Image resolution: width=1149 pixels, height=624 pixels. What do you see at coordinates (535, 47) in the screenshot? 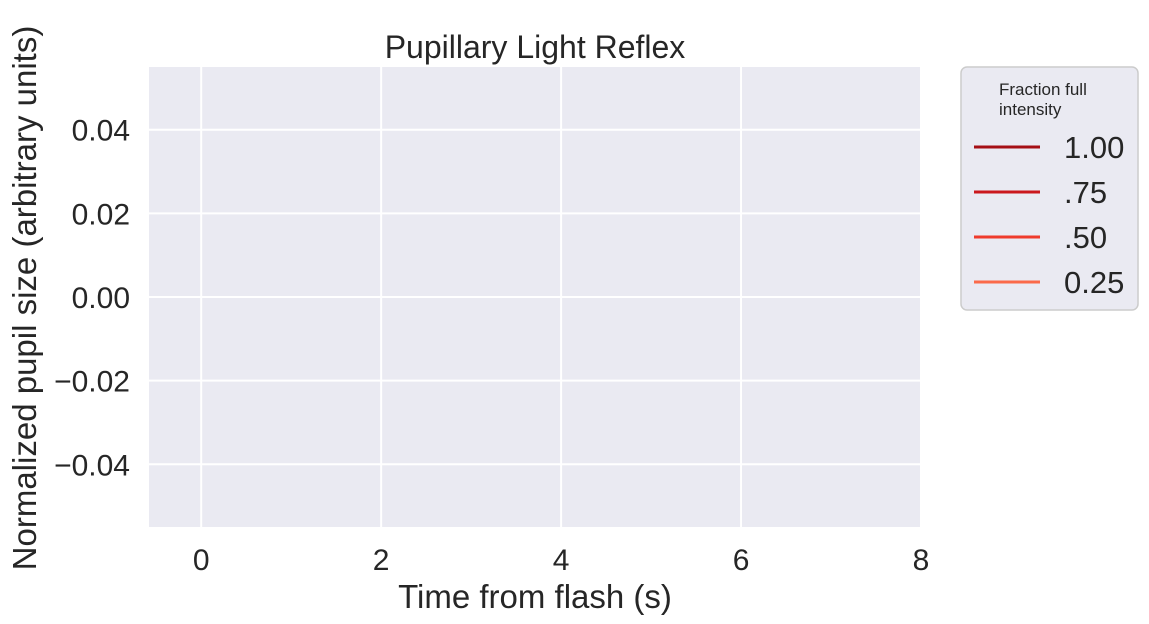
I see `chart-title: Pupillary Light Reflex` at bounding box center [535, 47].